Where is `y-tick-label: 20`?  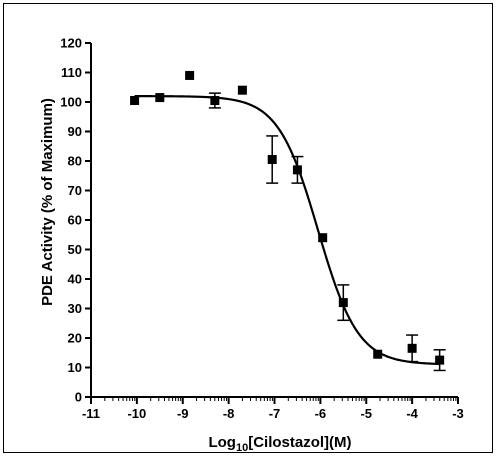
y-tick-label: 20 is located at coordinates (75, 338).